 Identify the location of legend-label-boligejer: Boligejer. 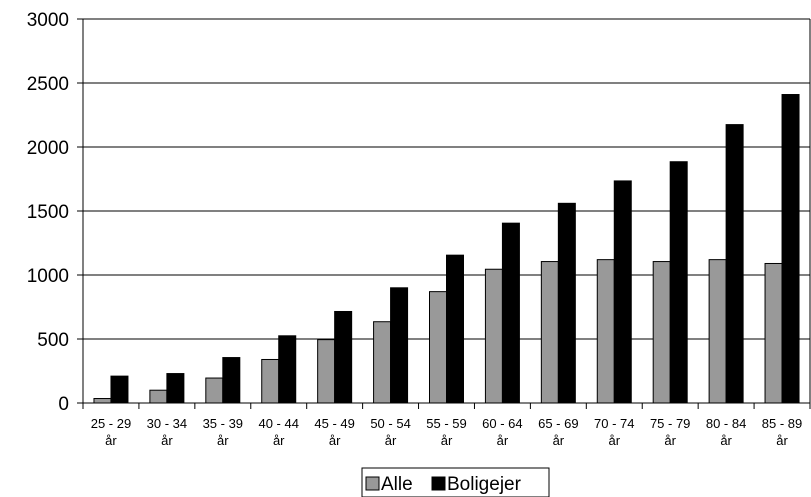
(484, 484).